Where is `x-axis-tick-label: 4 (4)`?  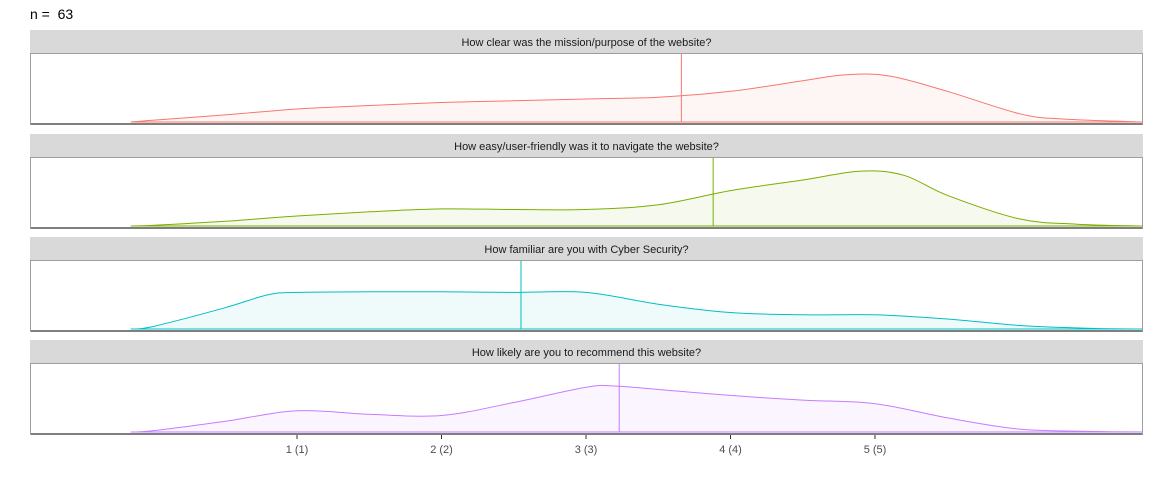
x-axis-tick-label: 4 (4) is located at coordinates (730, 450).